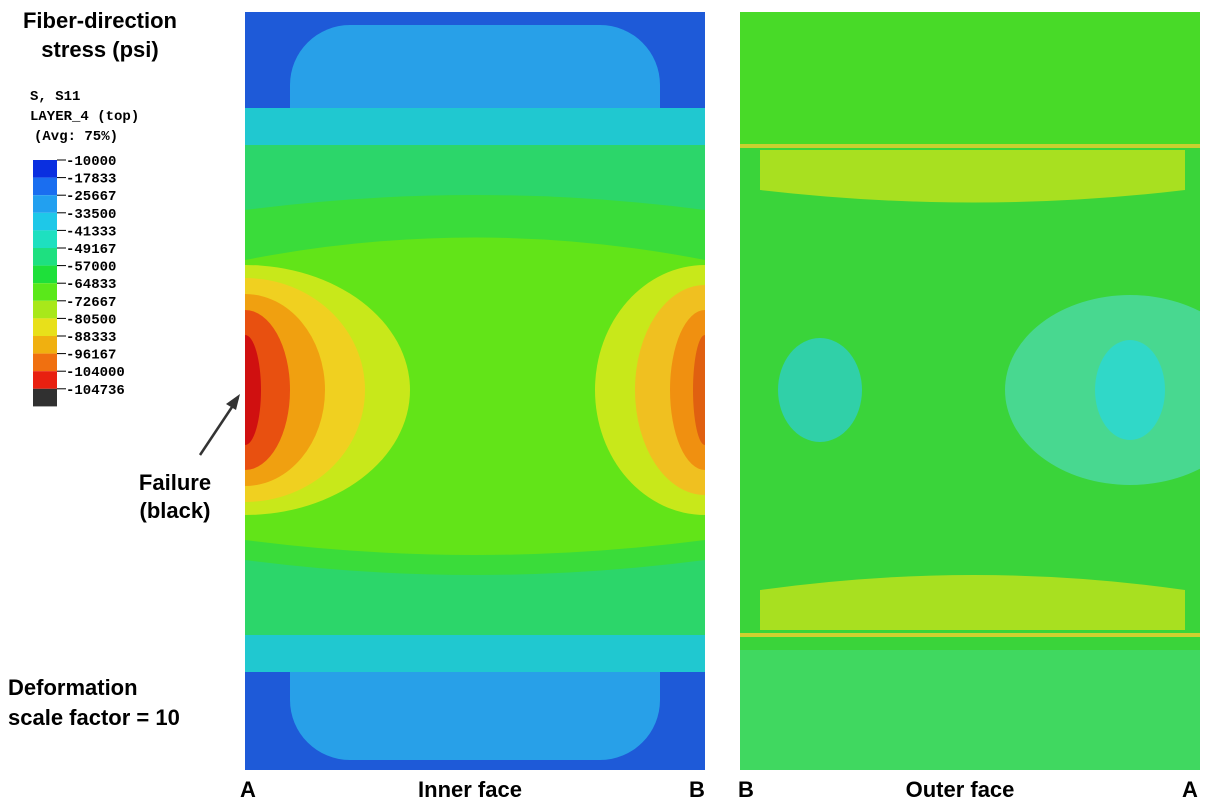 The image size is (1207, 803). Describe the element at coordinates (95, 373) in the screenshot. I see `legend-level: -104000` at that location.